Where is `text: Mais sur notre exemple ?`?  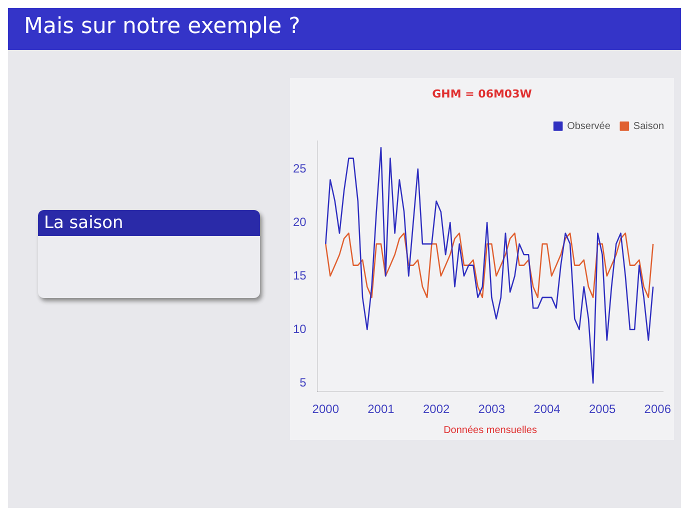
text: Mais sur notre exemple ? is located at coordinates (344, 29).